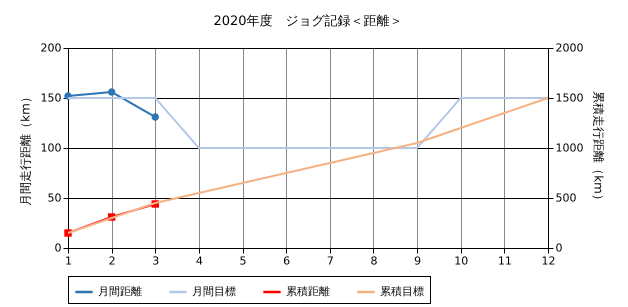 Image resolution: width=628 pixels, height=307 pixels. What do you see at coordinates (505, 261) in the screenshot?
I see `x-tick-label: 11` at bounding box center [505, 261].